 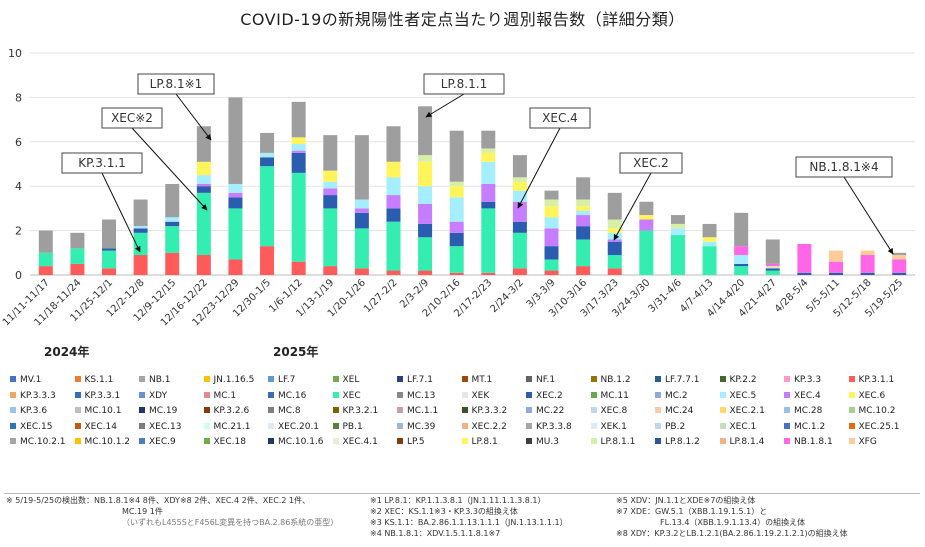 What do you see at coordinates (226, 427) in the screenshot?
I see `legend-item: MC.21.1` at bounding box center [226, 427].